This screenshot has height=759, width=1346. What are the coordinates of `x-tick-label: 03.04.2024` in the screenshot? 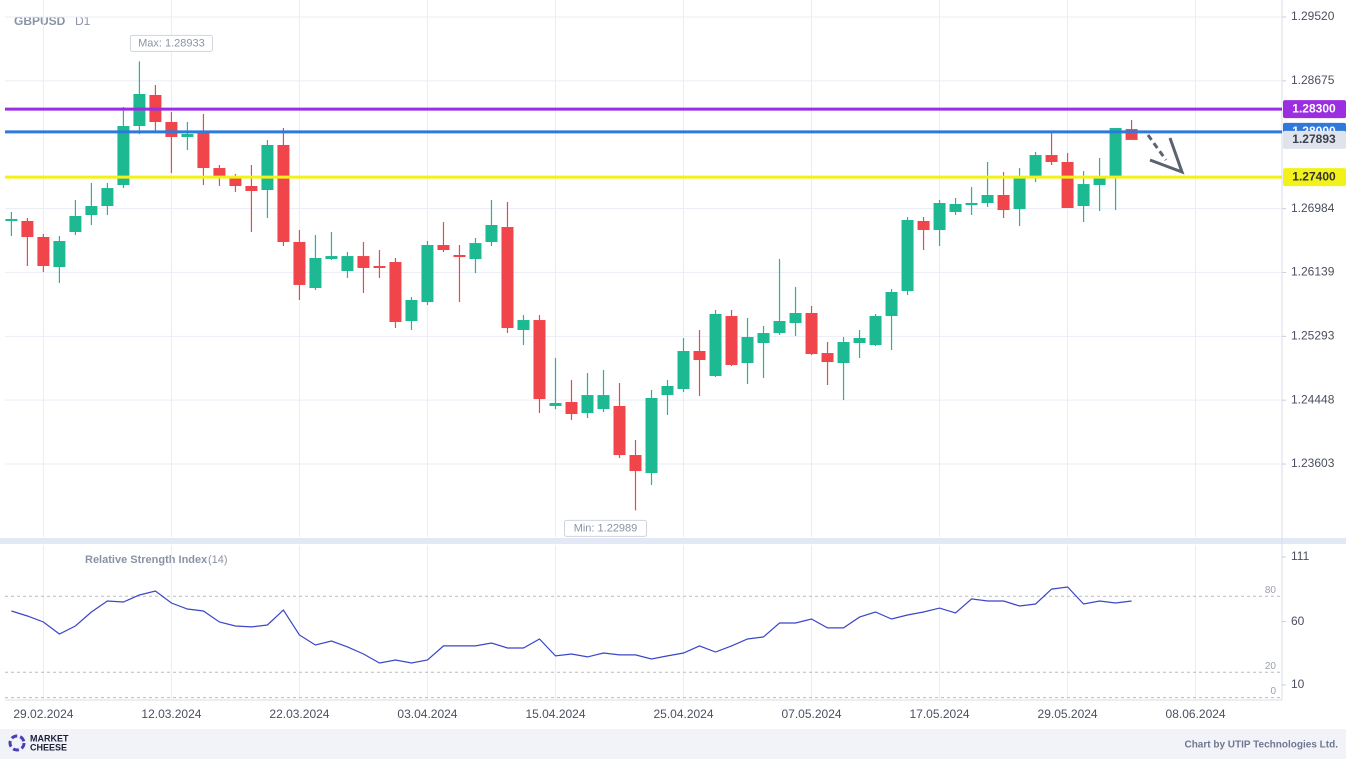 It's located at (427, 714).